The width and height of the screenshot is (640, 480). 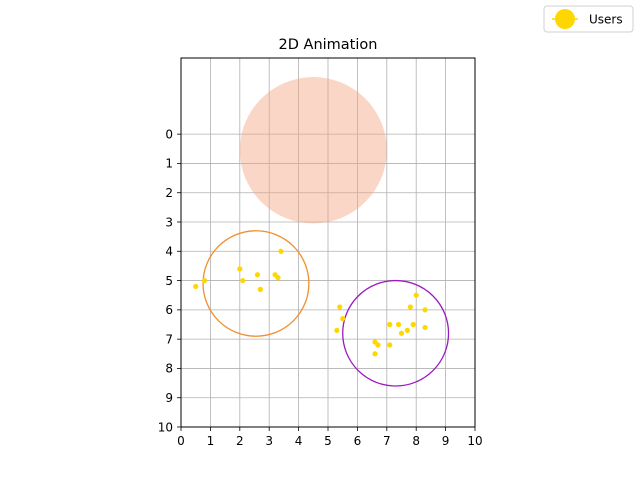 What do you see at coordinates (588, 19) in the screenshot?
I see `legend: Users` at bounding box center [588, 19].